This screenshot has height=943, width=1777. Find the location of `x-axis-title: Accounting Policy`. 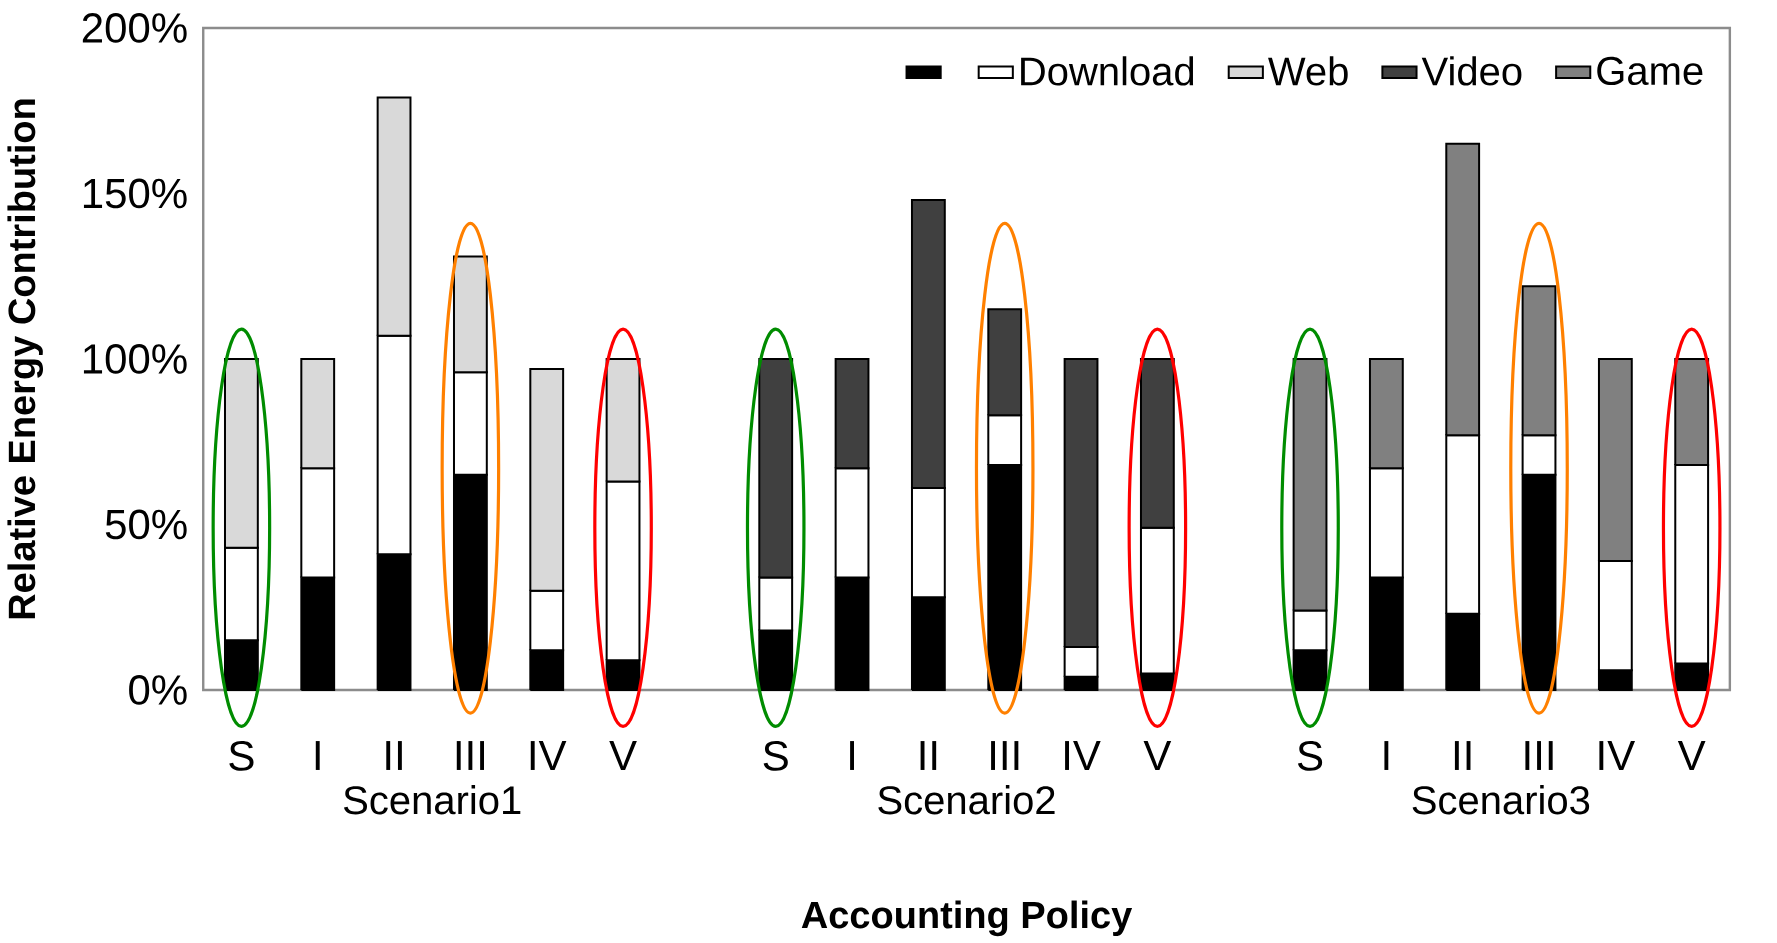

x-axis-title: Accounting Policy is located at coordinates (967, 918).